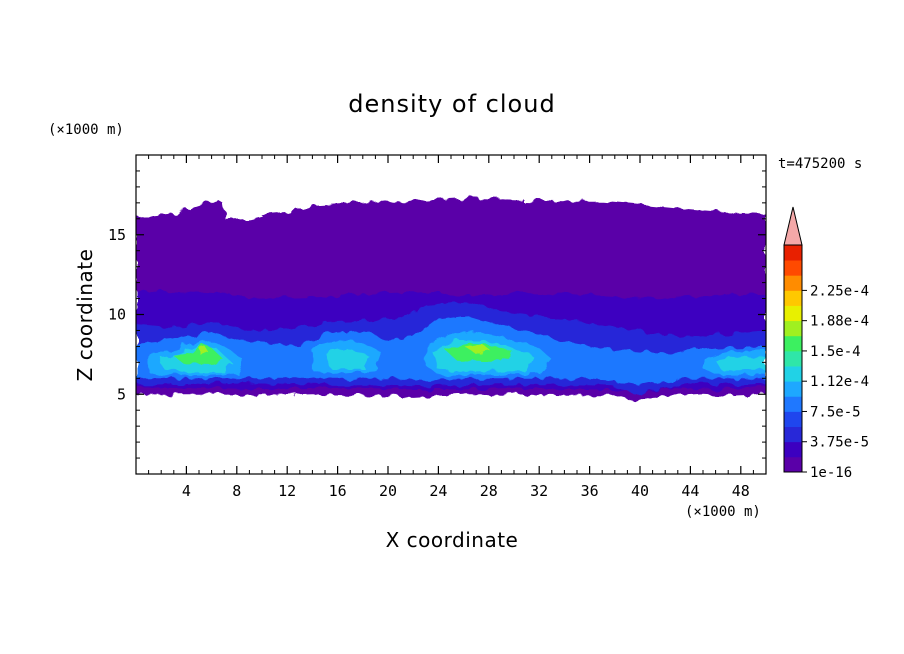  I want to click on colorbar-label: 1e-16, so click(831, 473).